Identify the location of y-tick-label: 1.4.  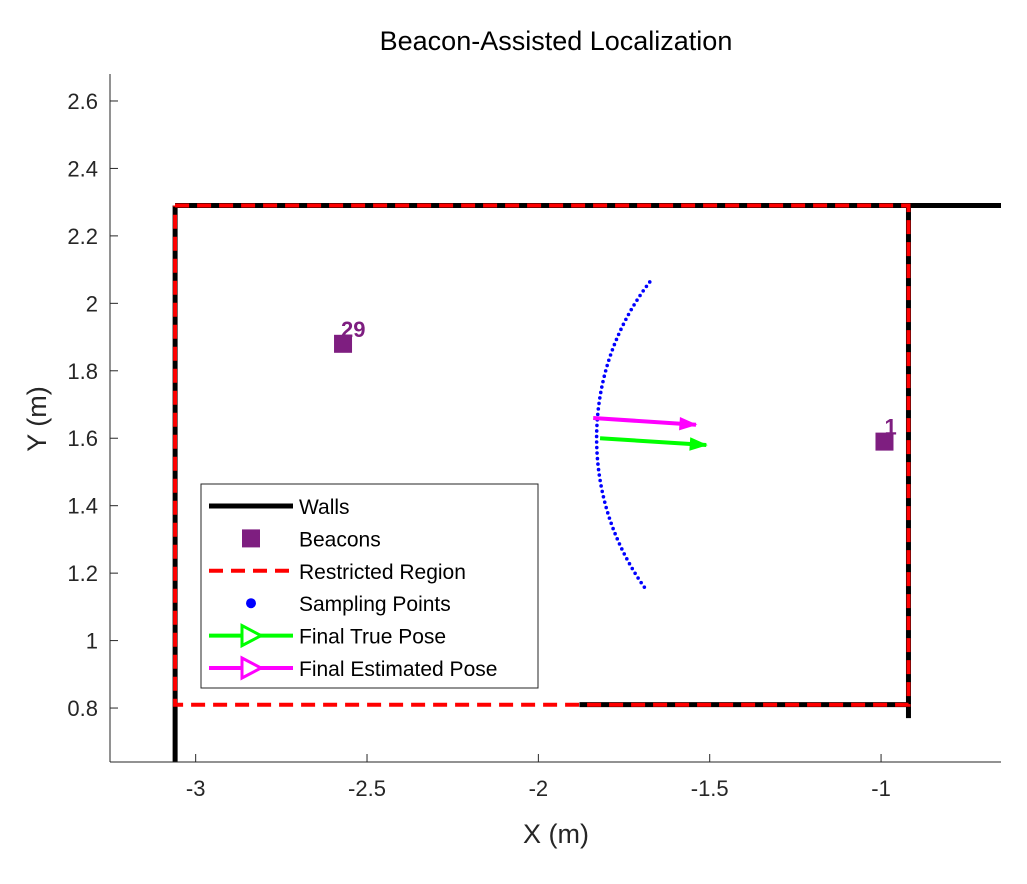
(82, 506).